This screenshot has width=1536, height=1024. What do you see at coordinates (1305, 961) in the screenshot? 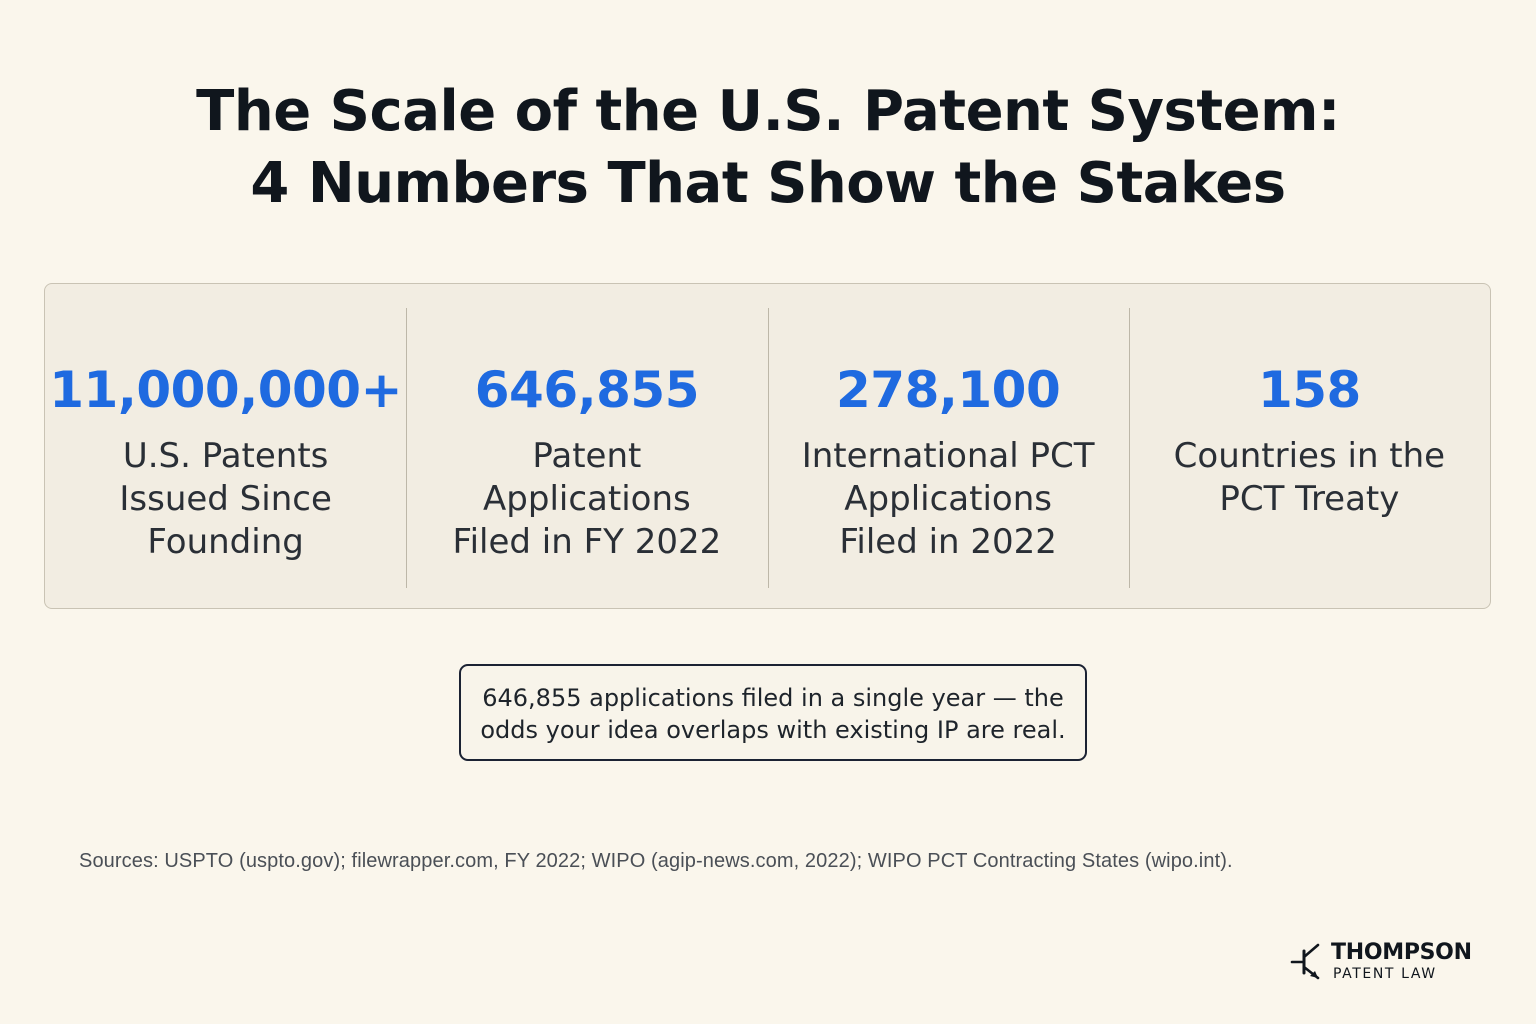
I see `transistor-symbol-icon` at bounding box center [1305, 961].